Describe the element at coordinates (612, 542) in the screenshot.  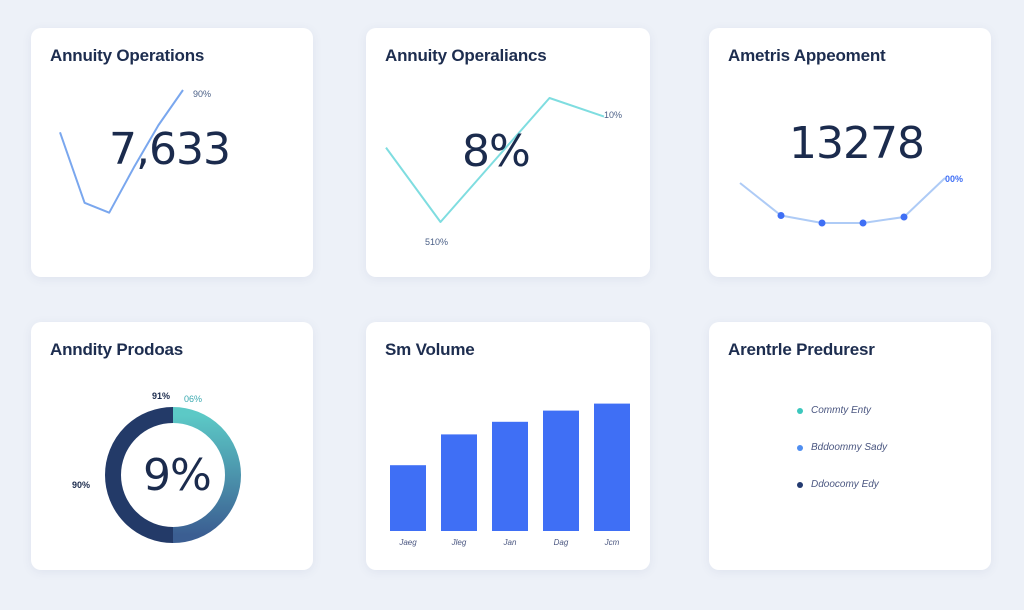
I see `x-tick-label: Jcm` at that location.